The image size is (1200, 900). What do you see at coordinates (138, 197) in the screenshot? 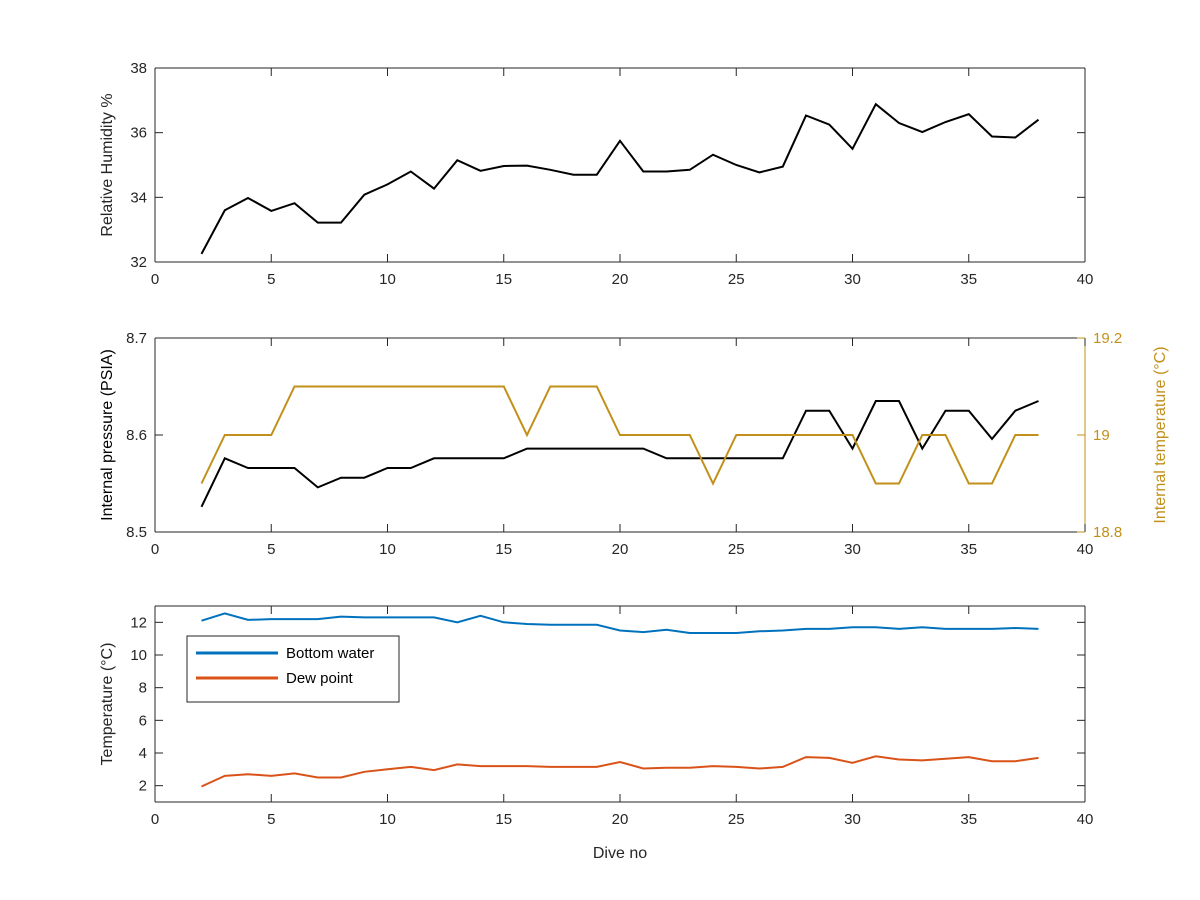
I see `y-tick-label: 34` at bounding box center [138, 197].